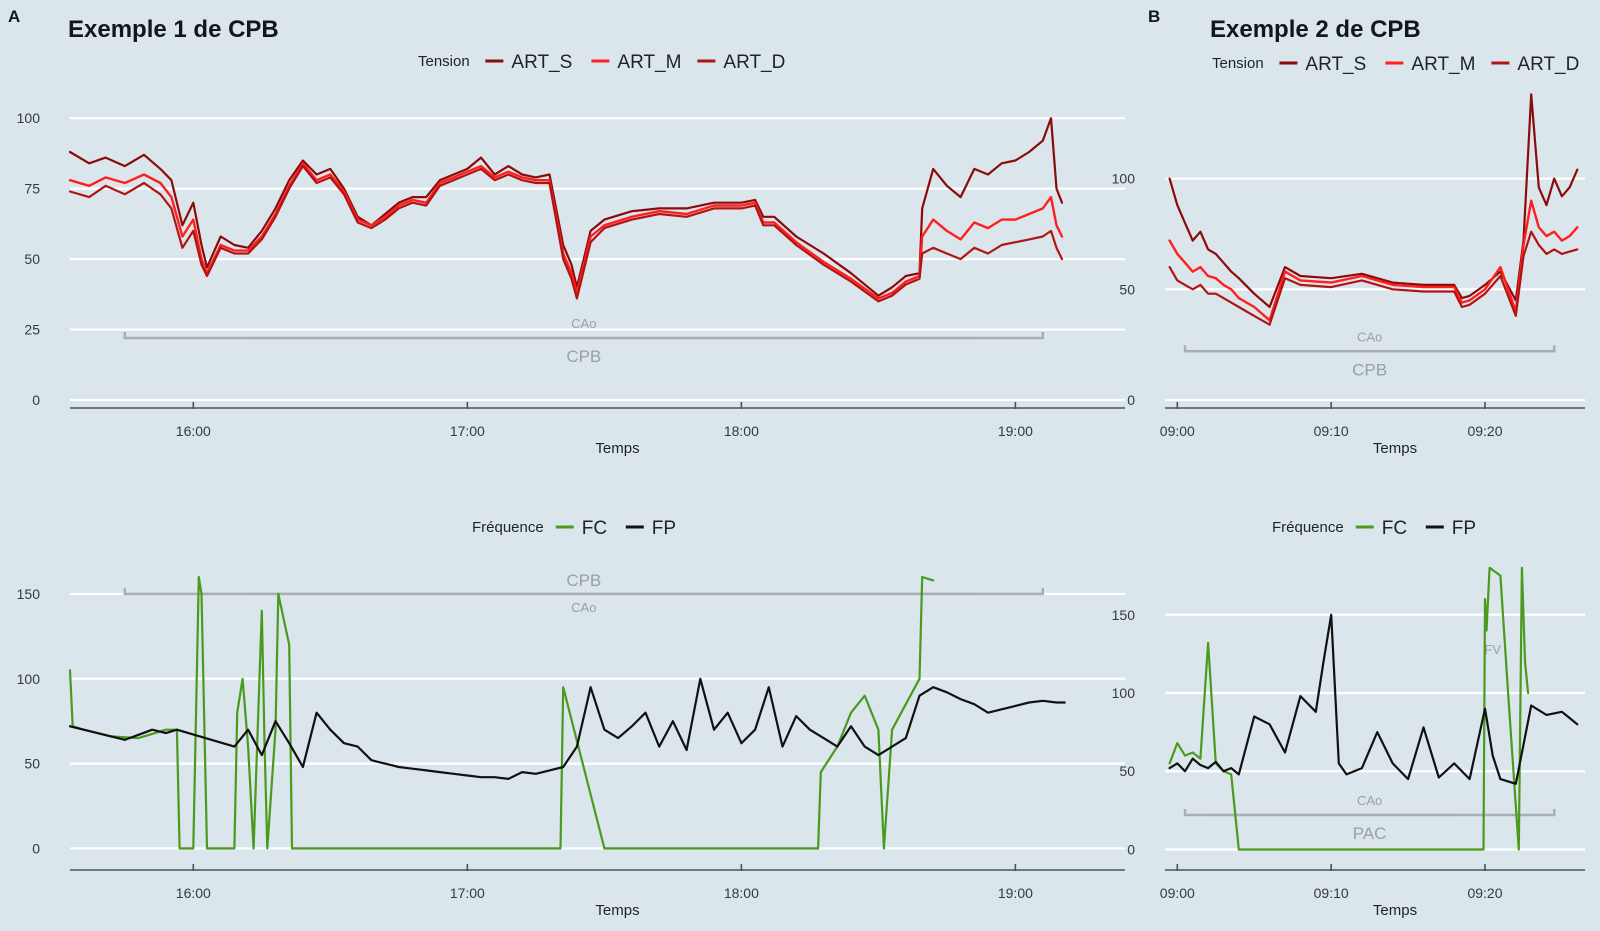  I want to click on annotation-label: FV, so click(1492, 649).